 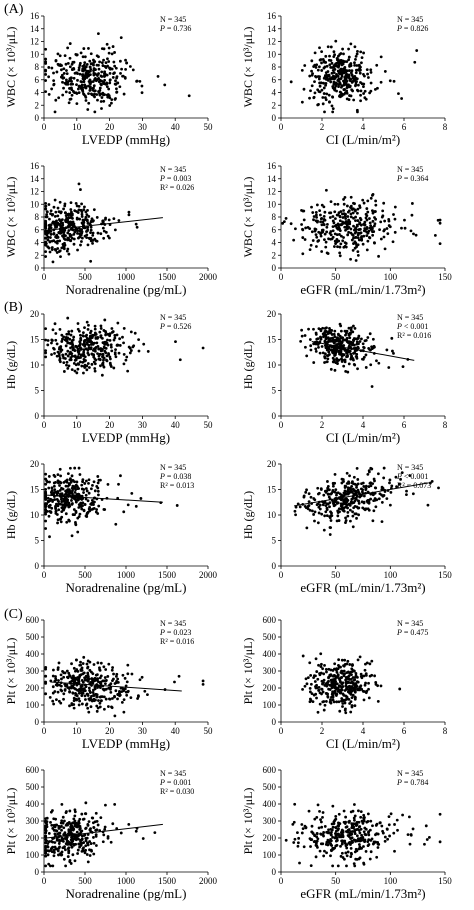 I want to click on stat-annotation: P = 0.475, so click(x=412, y=632).